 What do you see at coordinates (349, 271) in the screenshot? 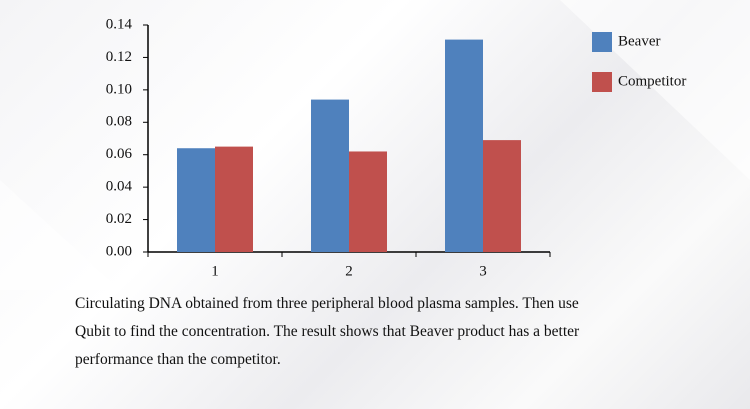
I see `x-tick-label: 2` at bounding box center [349, 271].